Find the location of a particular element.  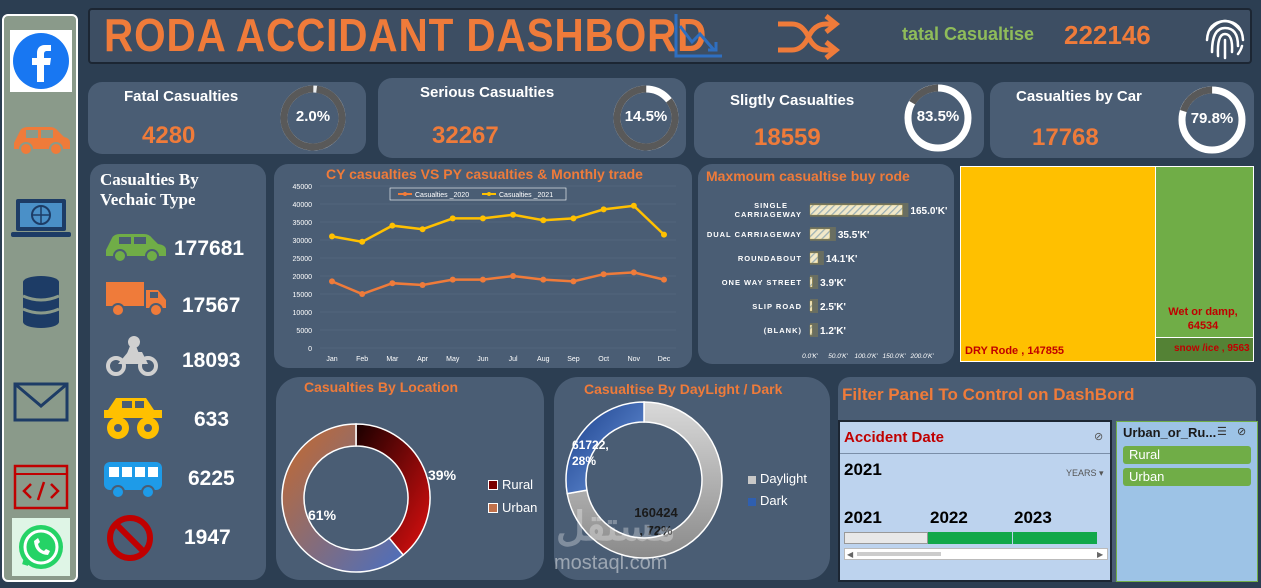

kpi-ring: 79.8% is located at coordinates (1212, 120).